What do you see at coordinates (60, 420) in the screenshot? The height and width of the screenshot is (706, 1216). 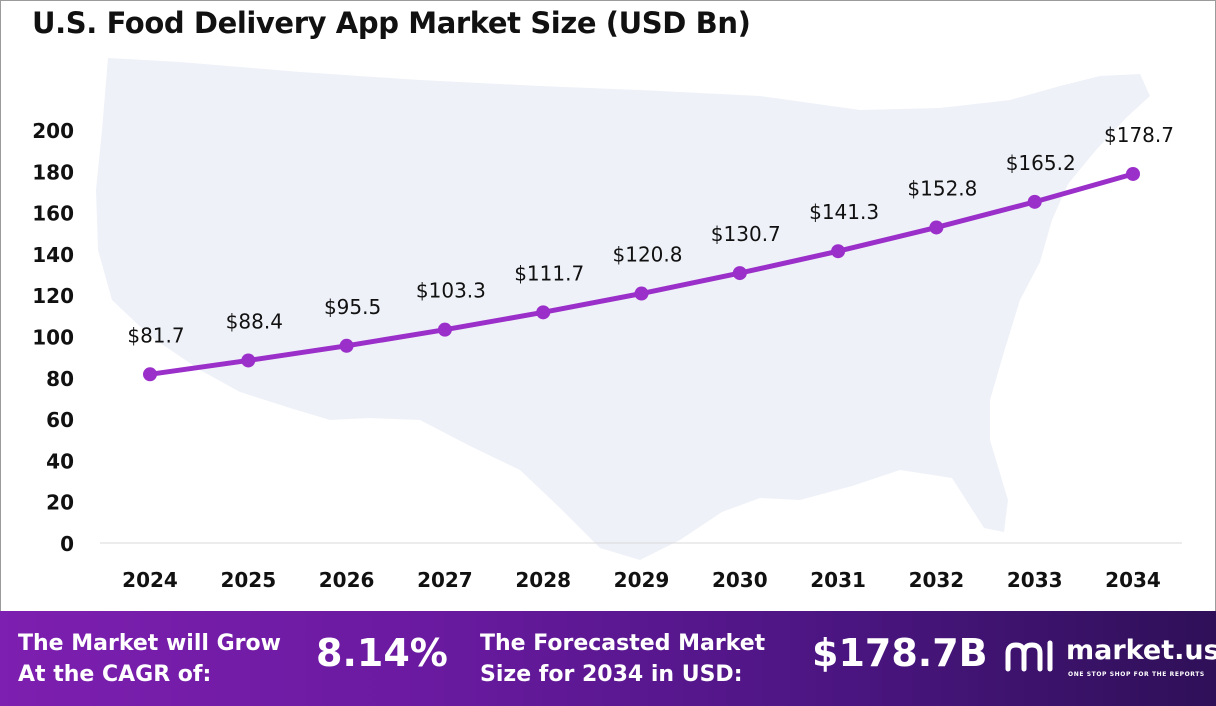 I see `y-tick-label: 60` at bounding box center [60, 420].